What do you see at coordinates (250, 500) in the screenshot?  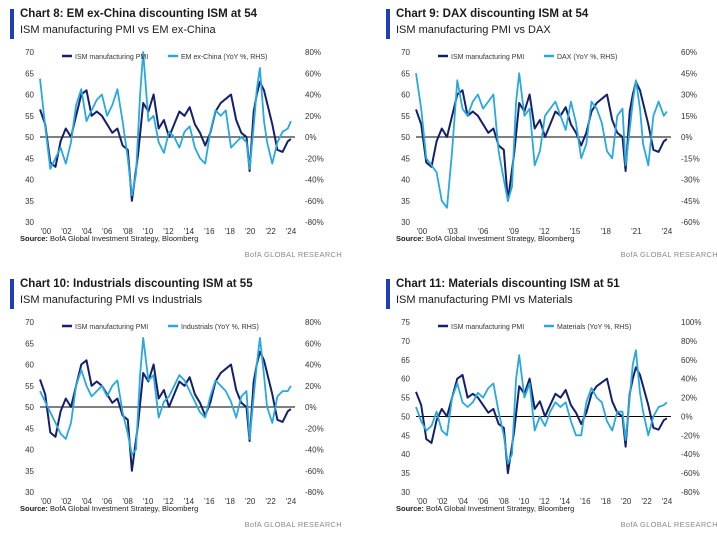 I see `x-tick-label: '20` at bounding box center [250, 500].